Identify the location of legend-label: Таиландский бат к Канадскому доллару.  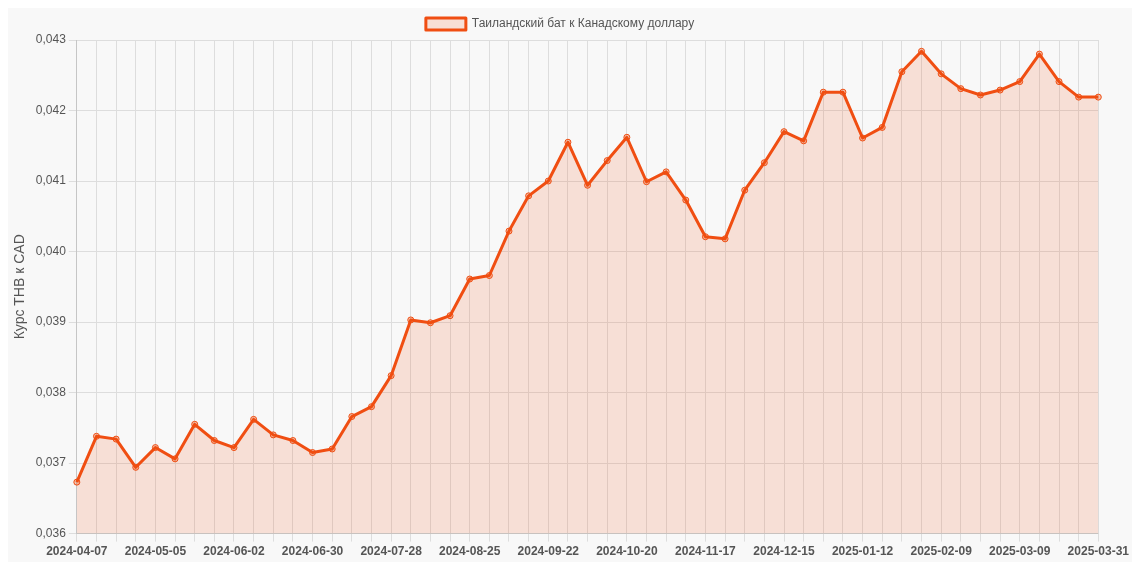
(583, 23).